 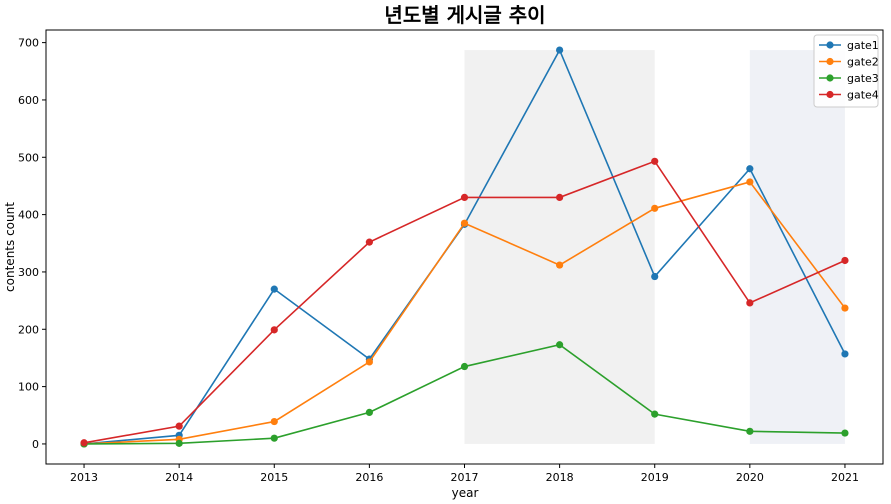 What do you see at coordinates (28, 100) in the screenshot?
I see `y-tick-label: 600` at bounding box center [28, 100].